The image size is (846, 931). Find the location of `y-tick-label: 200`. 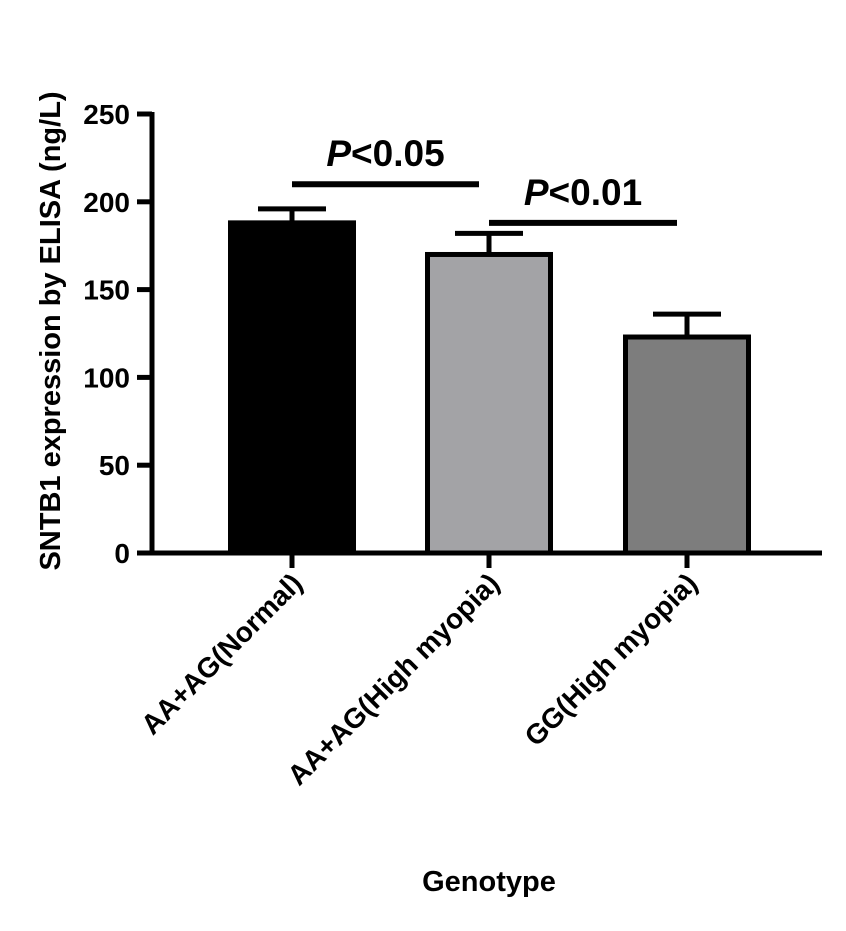

y-tick-label: 200 is located at coordinates (106, 202).